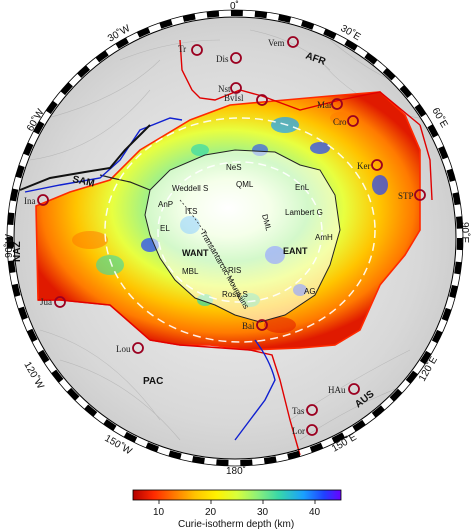 Image resolution: width=474 pixels, height=530 pixels. I want to click on deg-label-120w: 120˚W, so click(33, 376).